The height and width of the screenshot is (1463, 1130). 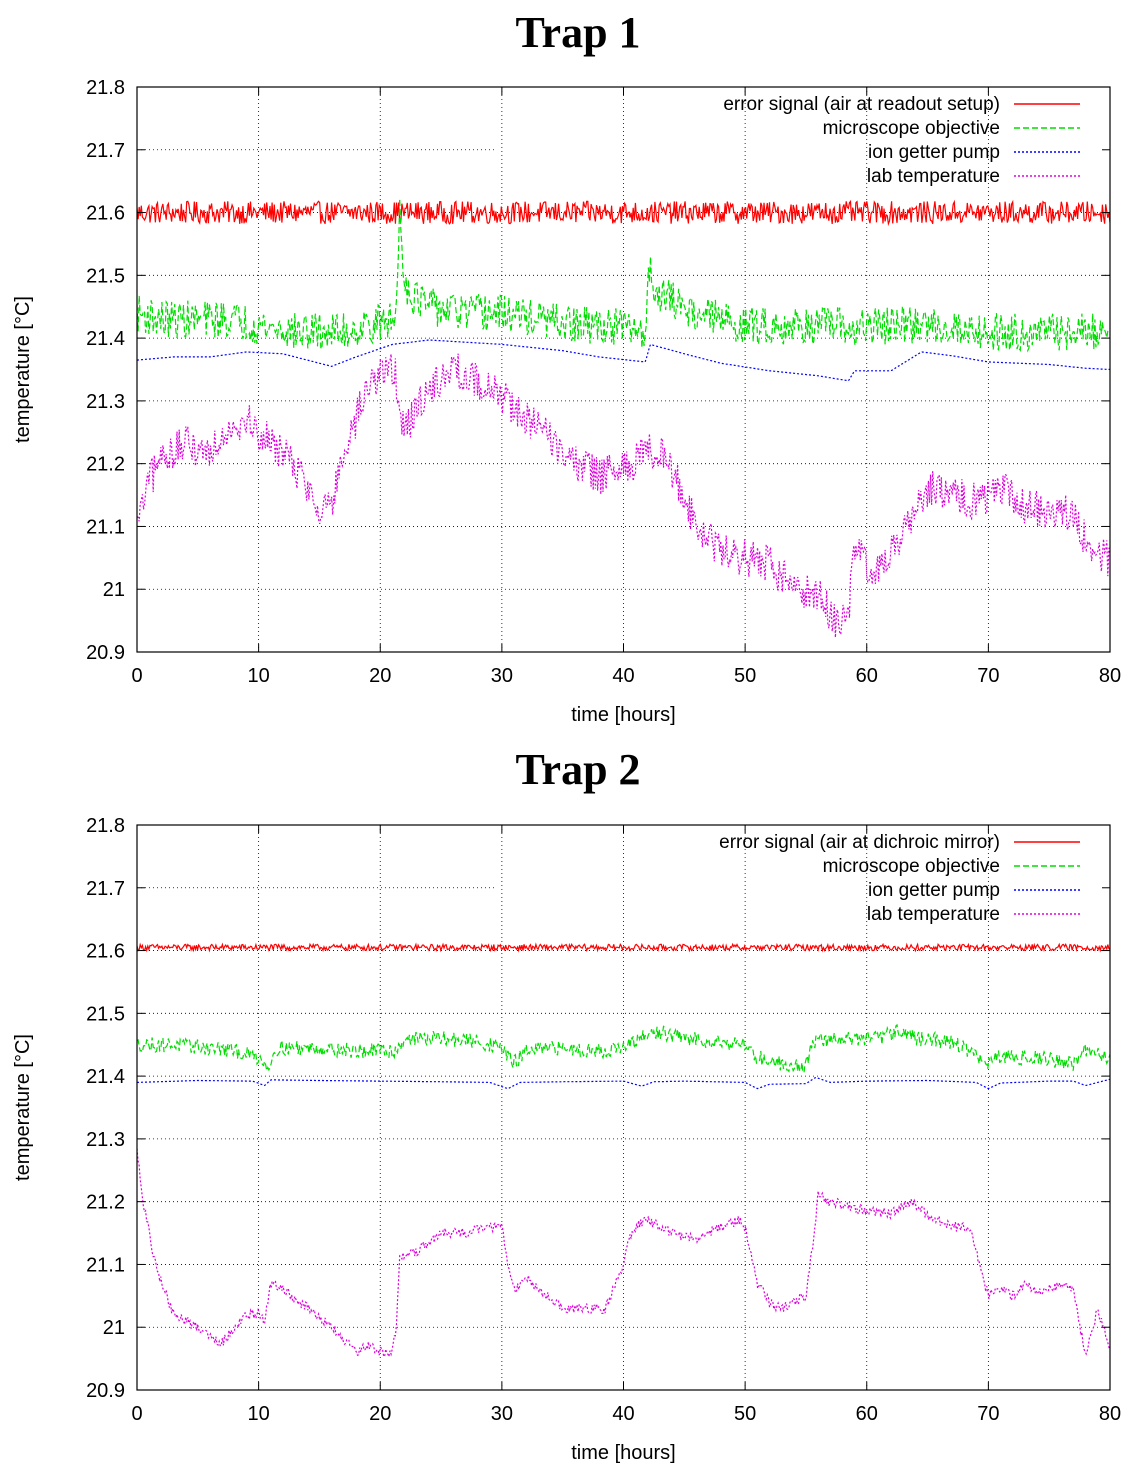 I want to click on legend-label: error signal (air at dichroic mirror), so click(x=859, y=842).